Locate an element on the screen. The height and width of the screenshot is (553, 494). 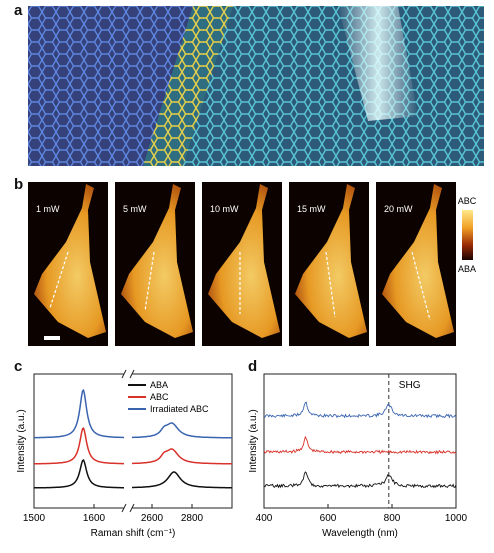
panel-label-d: d is located at coordinates (253, 366).